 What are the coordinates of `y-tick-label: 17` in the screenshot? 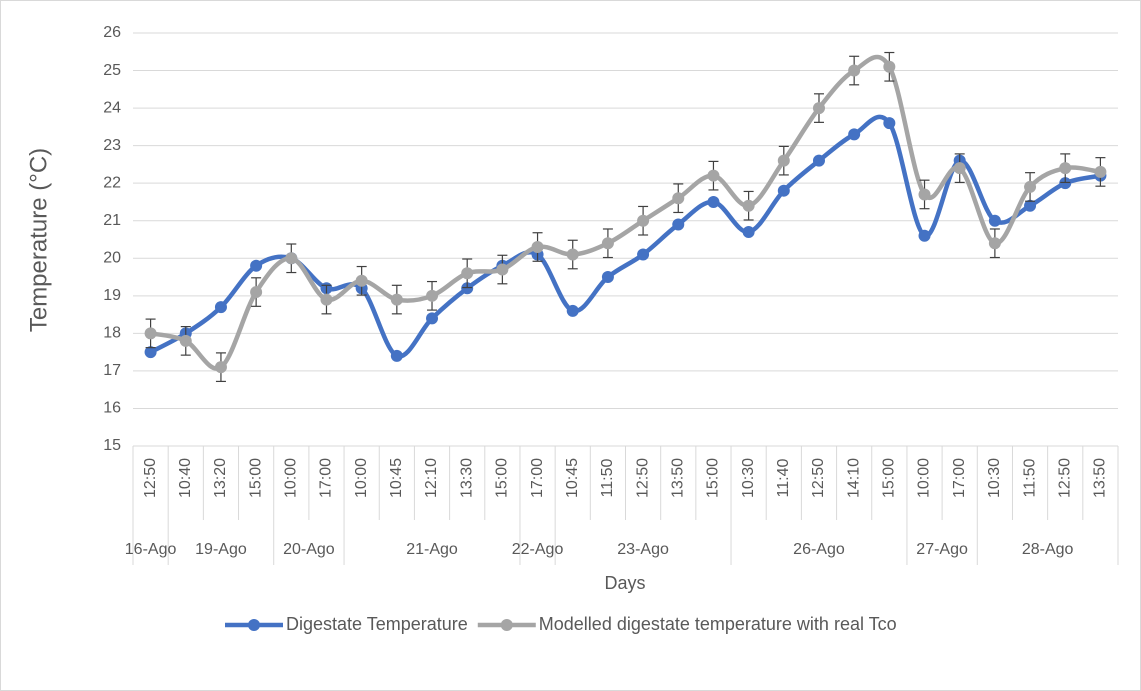 It's located at (112, 370).